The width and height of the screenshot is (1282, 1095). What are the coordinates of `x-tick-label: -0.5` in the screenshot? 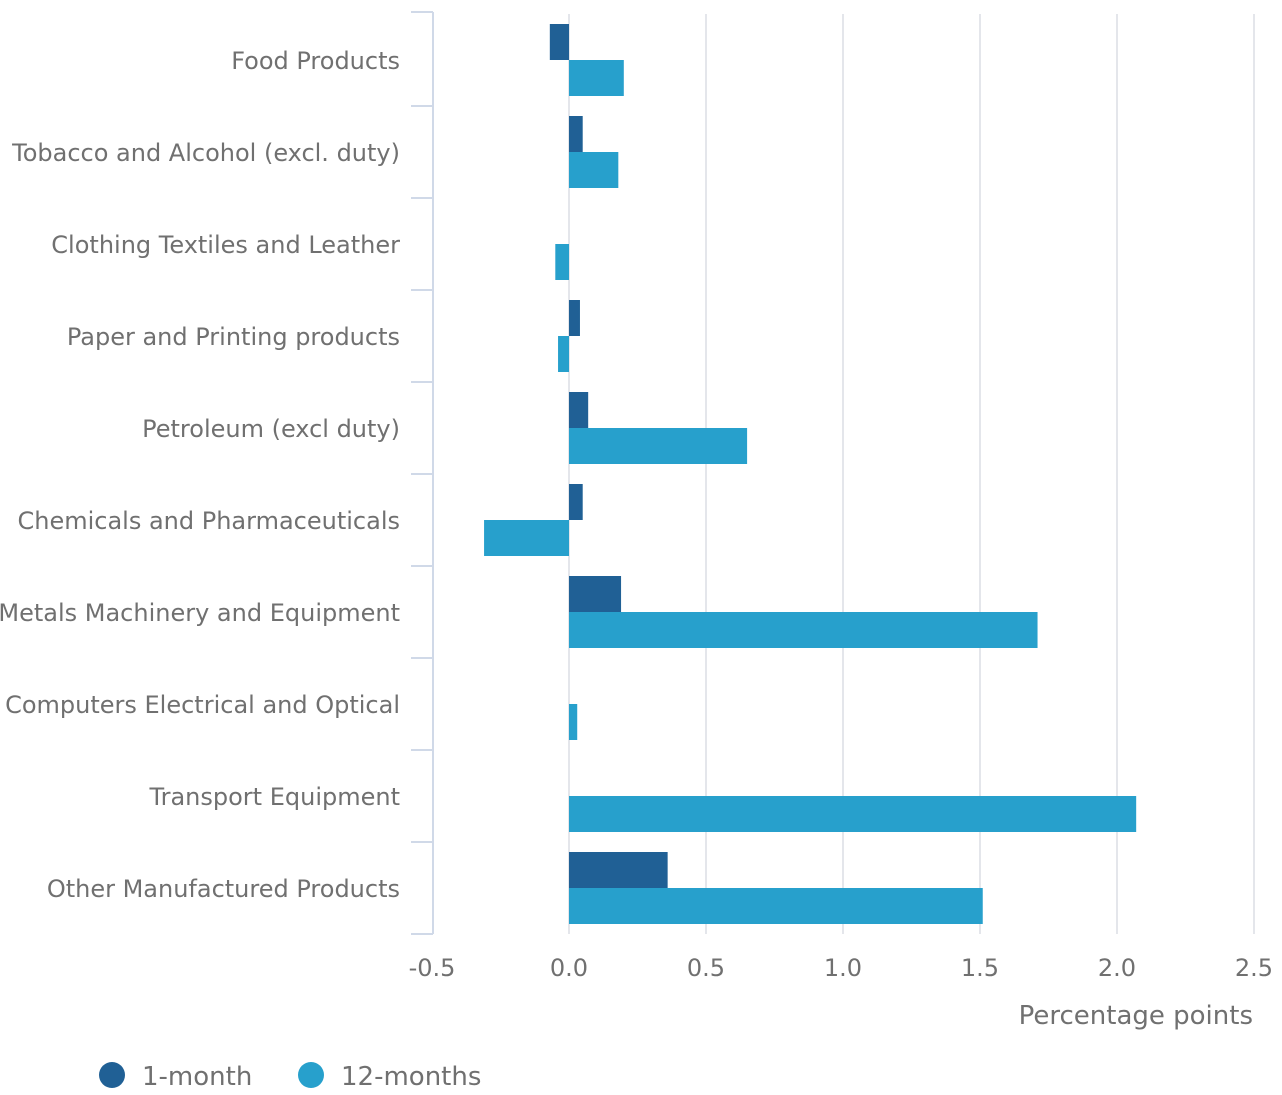 It's located at (432, 968).